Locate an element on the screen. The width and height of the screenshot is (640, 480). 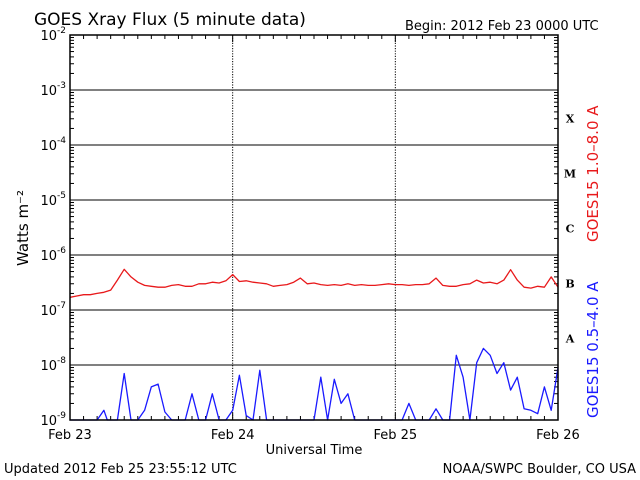
y-tick-label: 10⁻² is located at coordinates (53, 35).